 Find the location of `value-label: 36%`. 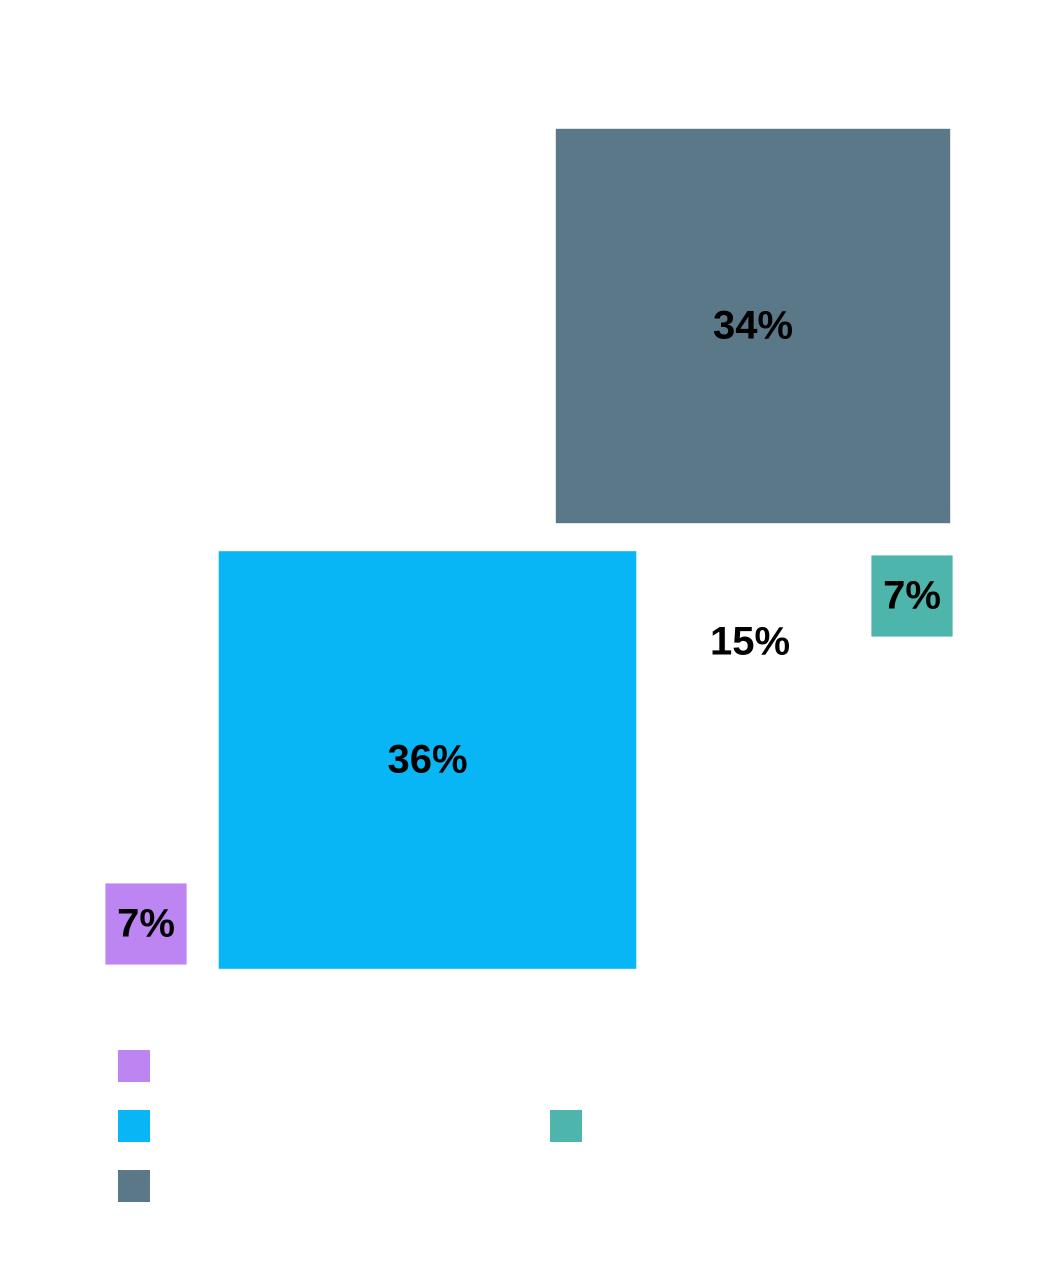

value-label: 36% is located at coordinates (427, 760).